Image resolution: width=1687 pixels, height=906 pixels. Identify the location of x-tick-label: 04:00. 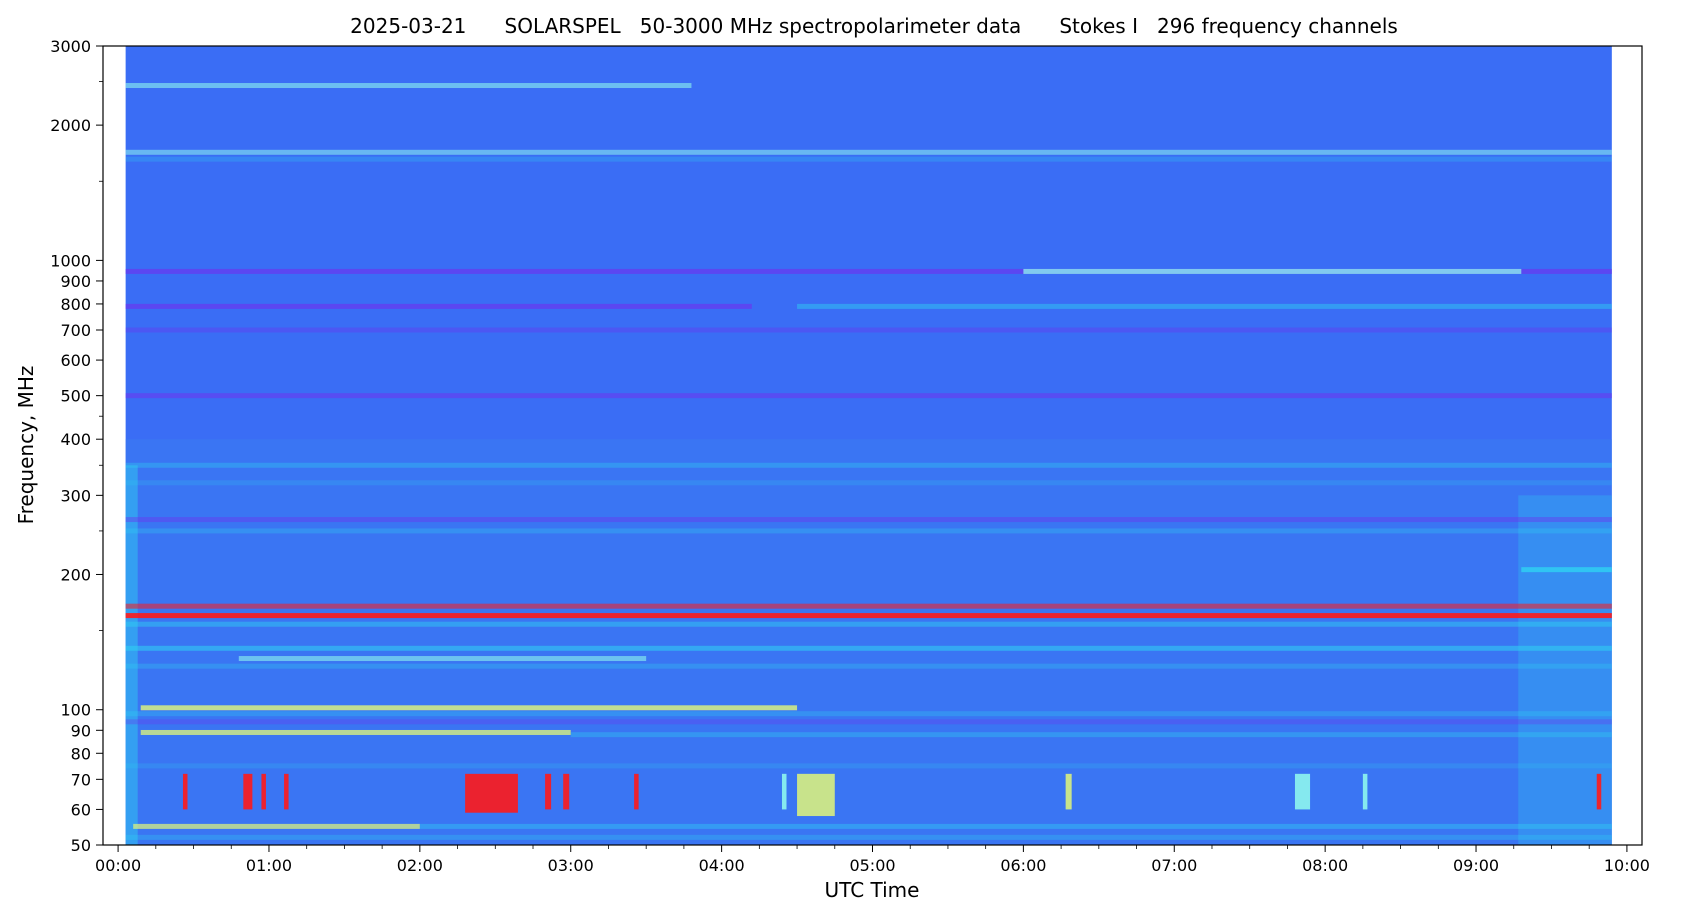
(722, 865).